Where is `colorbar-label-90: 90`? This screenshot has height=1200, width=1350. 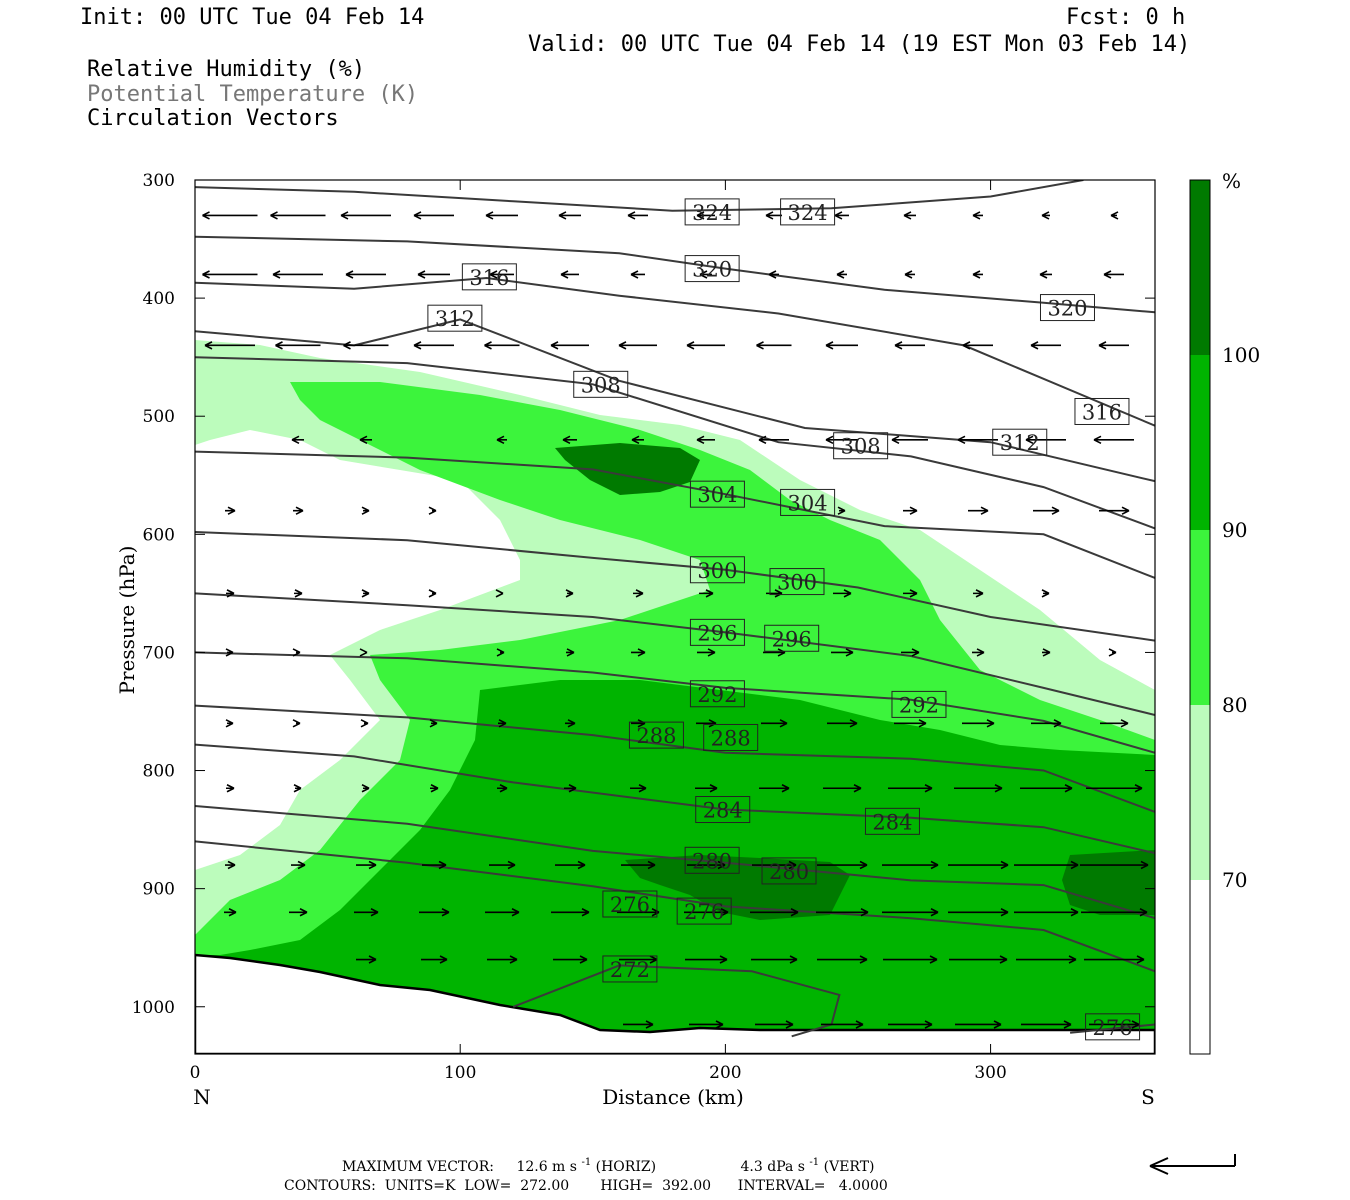 colorbar-label-90: 90 is located at coordinates (1234, 530).